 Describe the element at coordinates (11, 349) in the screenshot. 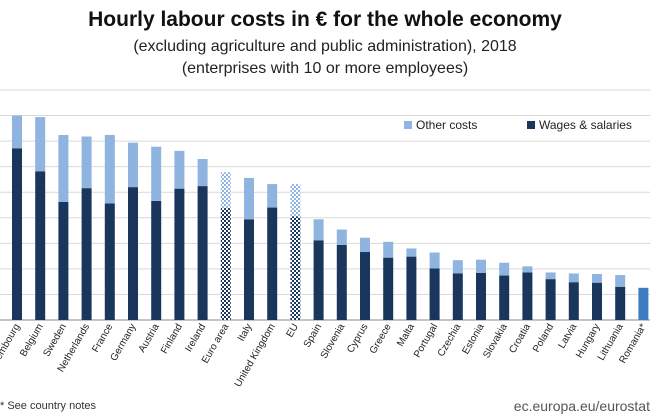

I see `category-label: Luxembourg` at that location.